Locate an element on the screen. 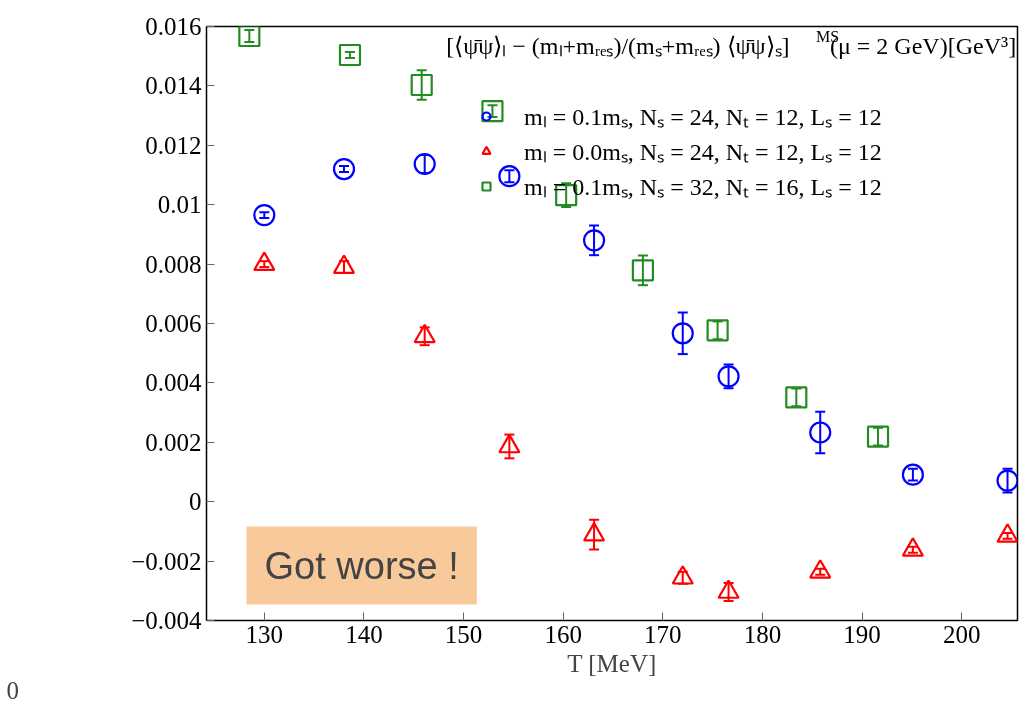 The image size is (1019, 710). x-axis-title: T [MeV] is located at coordinates (612, 663).